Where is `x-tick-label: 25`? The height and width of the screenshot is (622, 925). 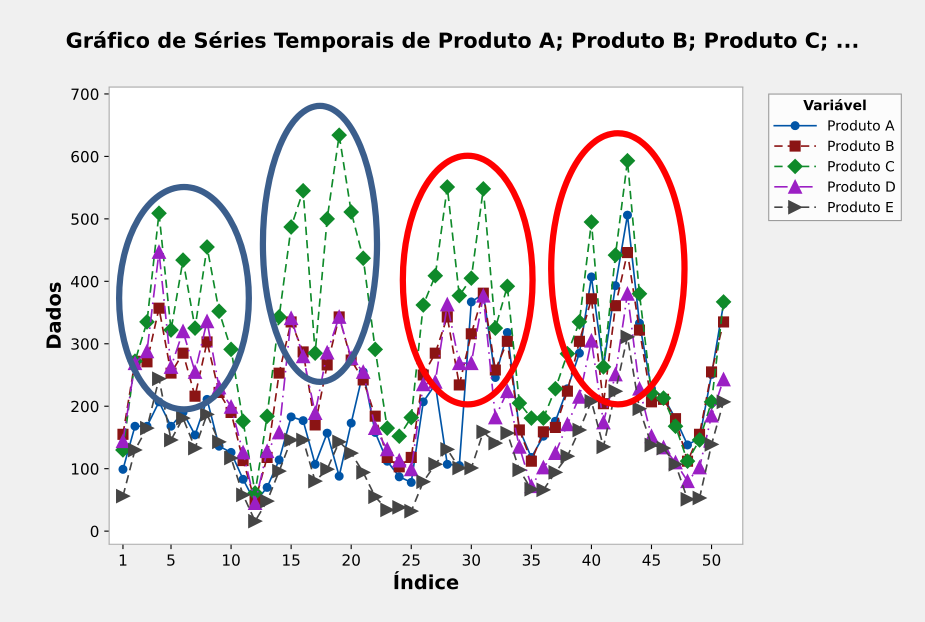 x-tick-label: 25 is located at coordinates (411, 560).